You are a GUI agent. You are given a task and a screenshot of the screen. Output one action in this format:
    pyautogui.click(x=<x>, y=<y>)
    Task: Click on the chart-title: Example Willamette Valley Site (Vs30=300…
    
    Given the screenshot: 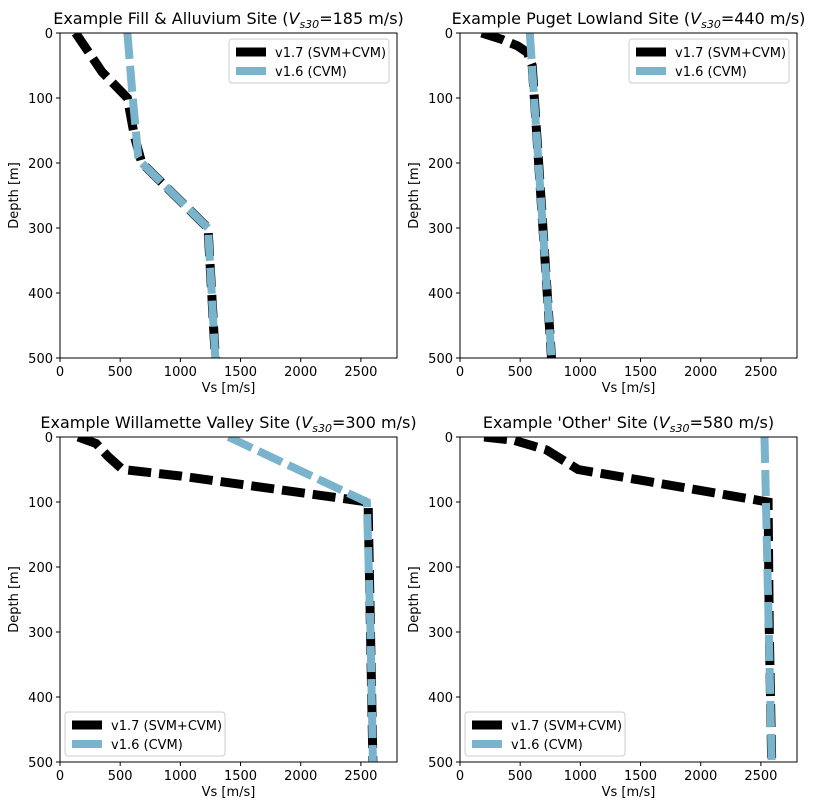 What is the action you would take?
    pyautogui.click(x=228, y=424)
    